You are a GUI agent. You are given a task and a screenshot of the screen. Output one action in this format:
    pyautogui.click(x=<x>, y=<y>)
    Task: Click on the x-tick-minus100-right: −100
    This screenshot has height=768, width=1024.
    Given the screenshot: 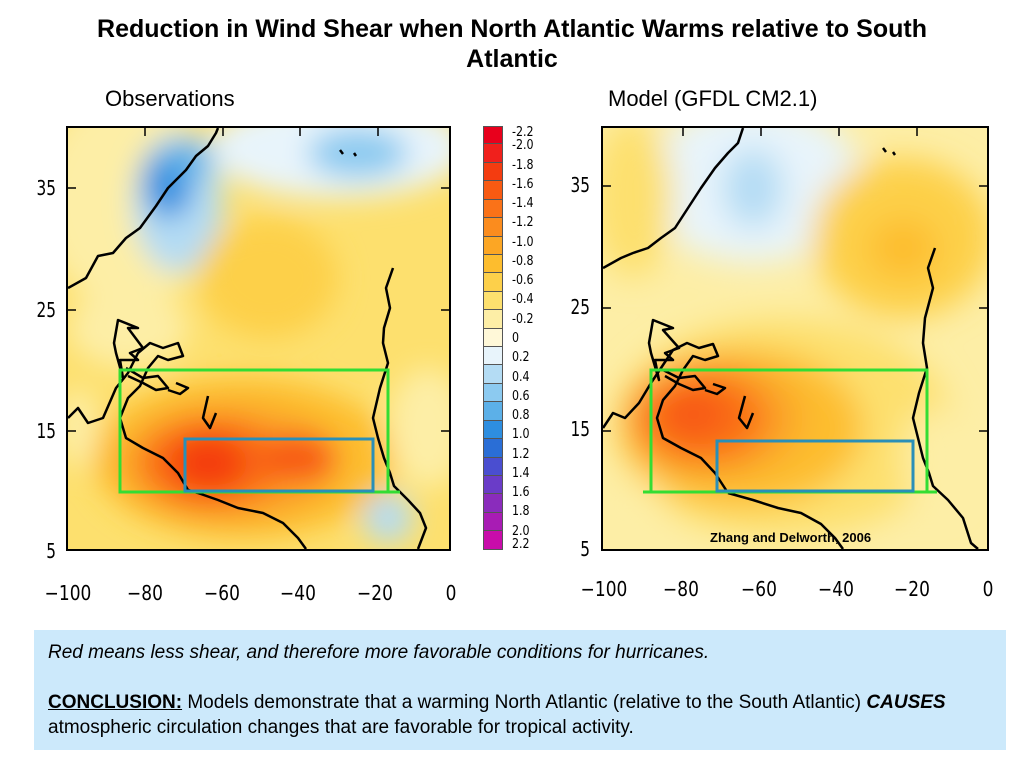 What is the action you would take?
    pyautogui.click(x=604, y=589)
    